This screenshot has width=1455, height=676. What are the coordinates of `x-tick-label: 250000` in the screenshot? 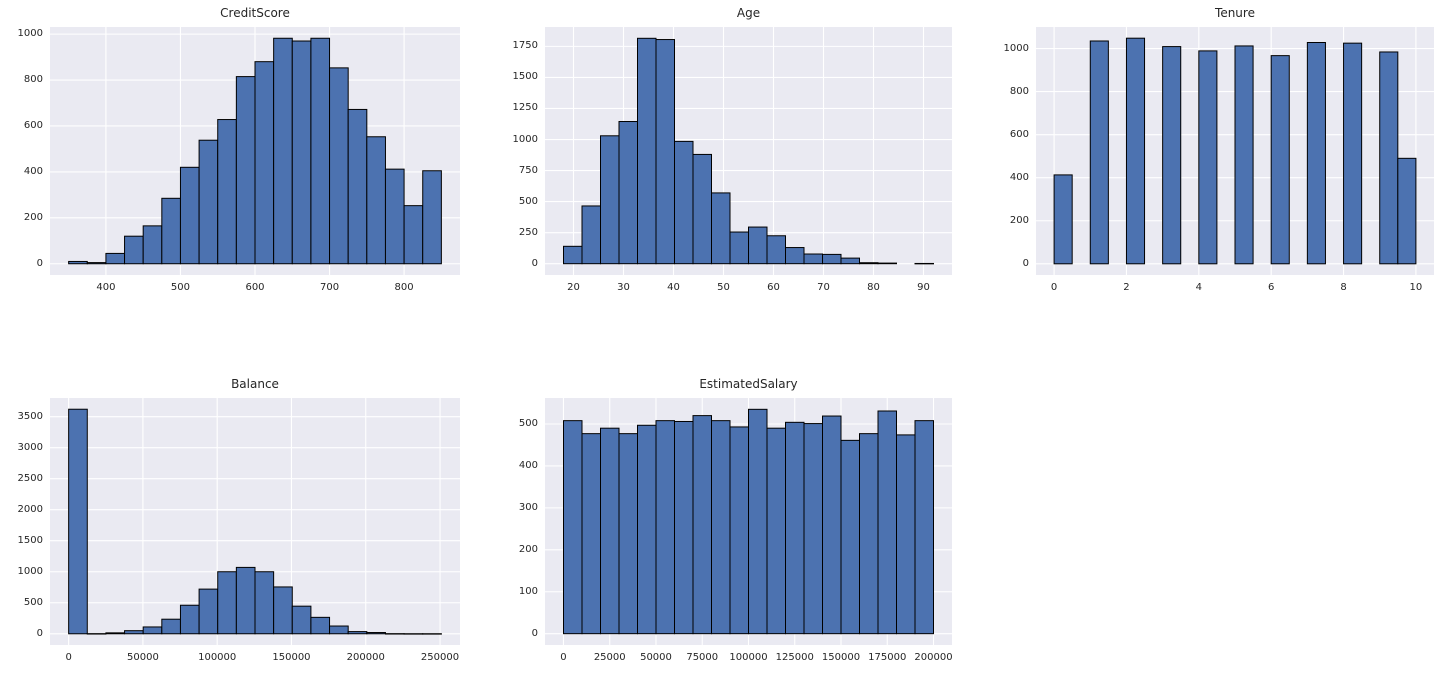 It's located at (440, 657).